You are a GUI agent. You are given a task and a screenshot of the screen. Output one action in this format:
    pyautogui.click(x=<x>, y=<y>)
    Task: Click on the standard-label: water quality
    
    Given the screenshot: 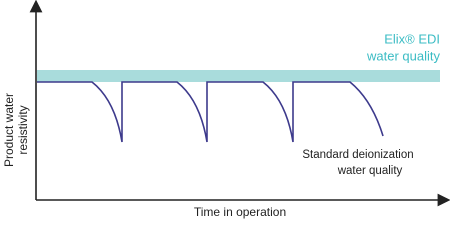 What is the action you would take?
    pyautogui.click(x=370, y=171)
    